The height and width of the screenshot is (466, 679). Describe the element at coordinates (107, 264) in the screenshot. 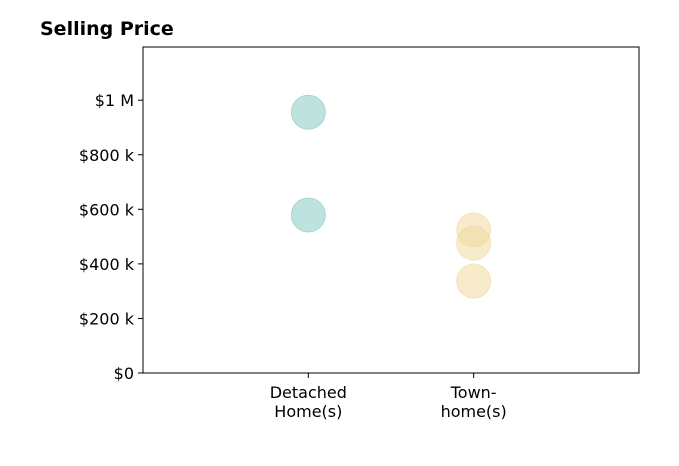

I see `y-tick-label: $400 k` at that location.